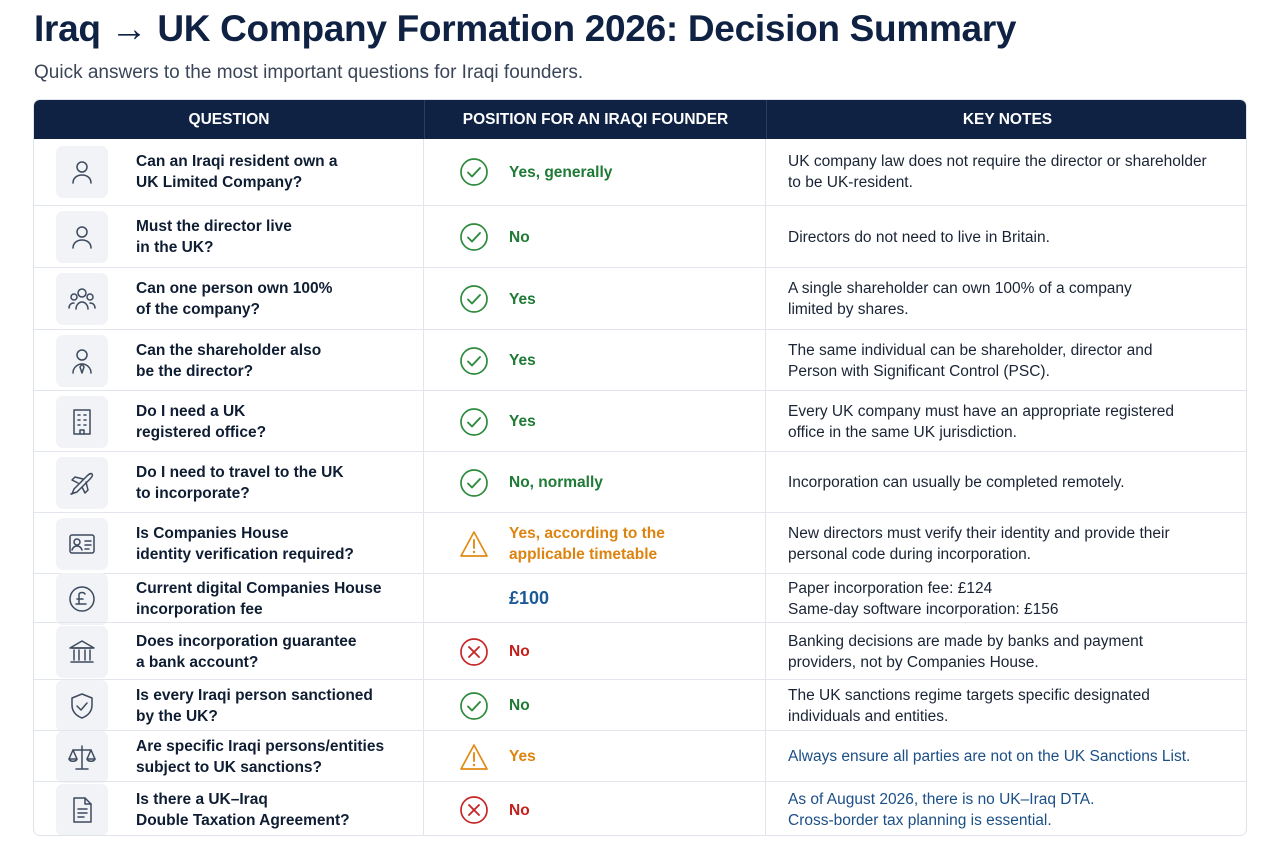 Image resolution: width=1280 pixels, height=853 pixels. Describe the element at coordinates (234, 299) in the screenshot. I see `question-text: Can one person own 100% of the company?` at that location.